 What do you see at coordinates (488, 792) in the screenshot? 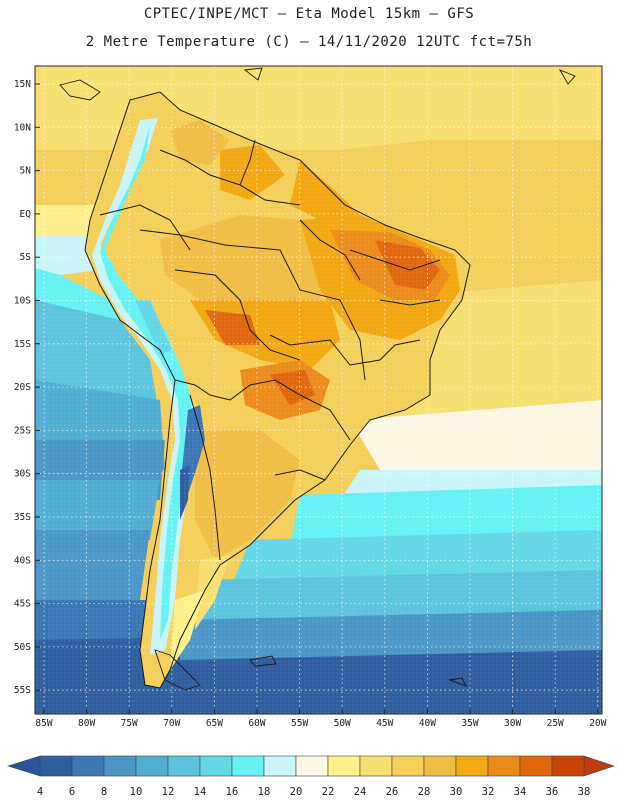
I see `colorbar-tick-label: 32` at bounding box center [488, 792].